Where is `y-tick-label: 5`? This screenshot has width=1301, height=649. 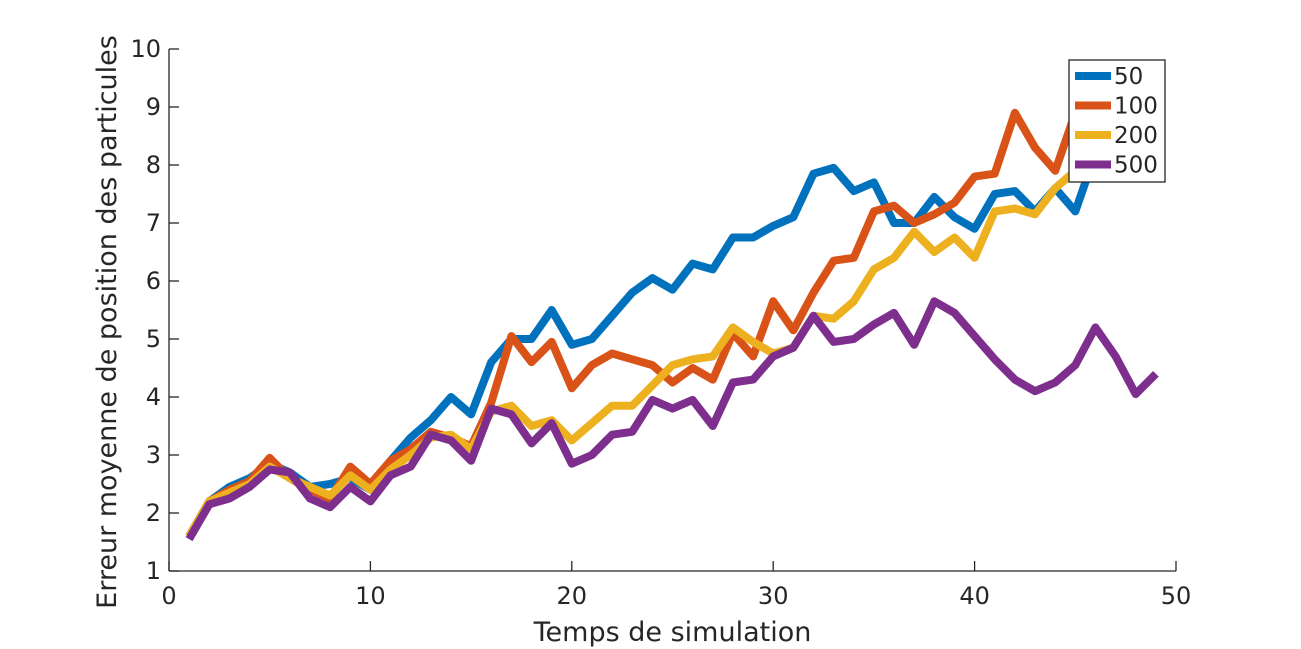 y-tick-label: 5 is located at coordinates (153, 339).